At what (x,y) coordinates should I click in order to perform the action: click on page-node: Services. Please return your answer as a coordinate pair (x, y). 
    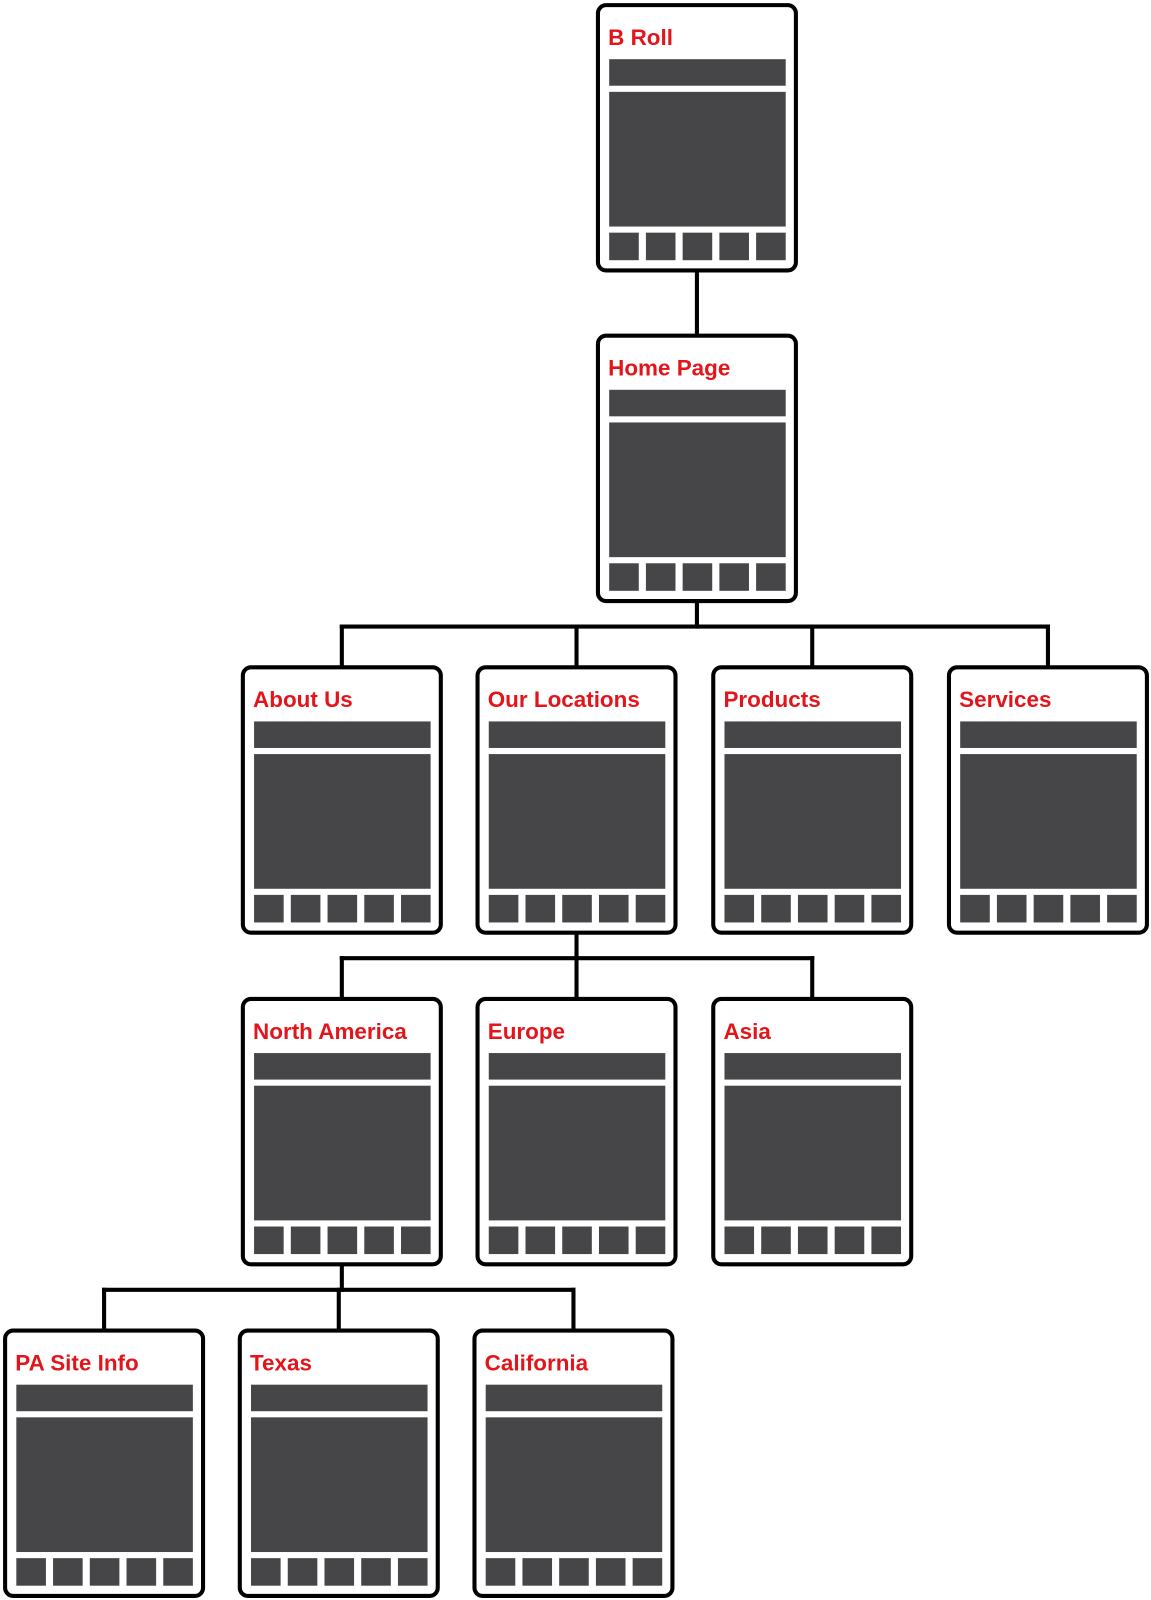
    Looking at the image, I should click on (1047, 800).